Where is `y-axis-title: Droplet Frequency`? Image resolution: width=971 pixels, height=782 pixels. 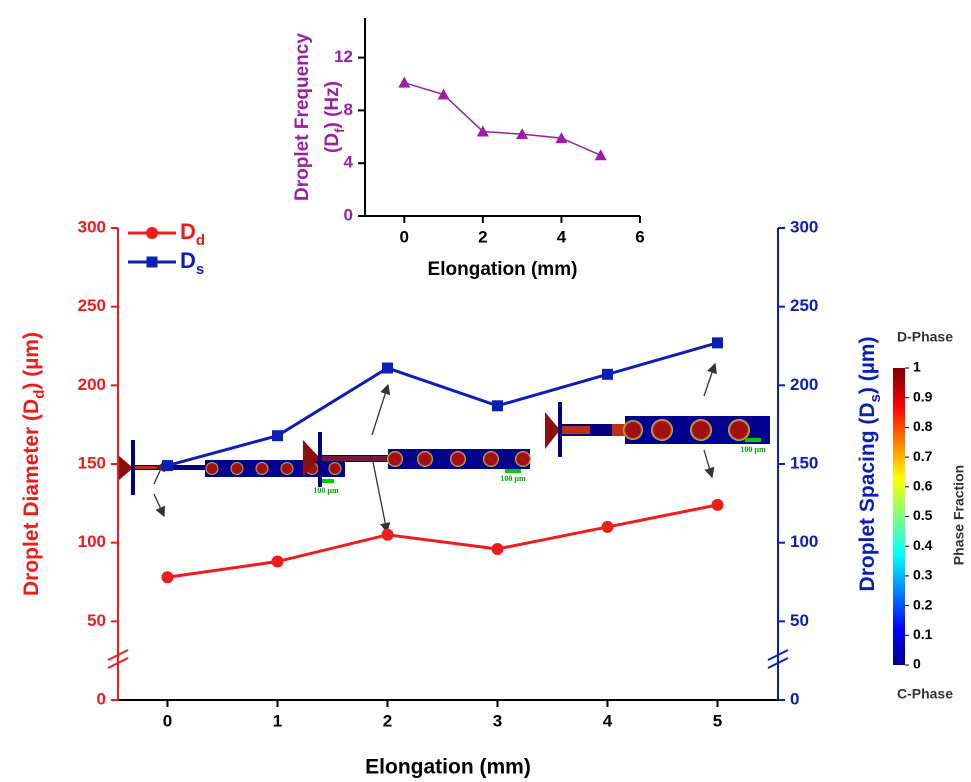
y-axis-title: Droplet Frequency is located at coordinates (302, 117).